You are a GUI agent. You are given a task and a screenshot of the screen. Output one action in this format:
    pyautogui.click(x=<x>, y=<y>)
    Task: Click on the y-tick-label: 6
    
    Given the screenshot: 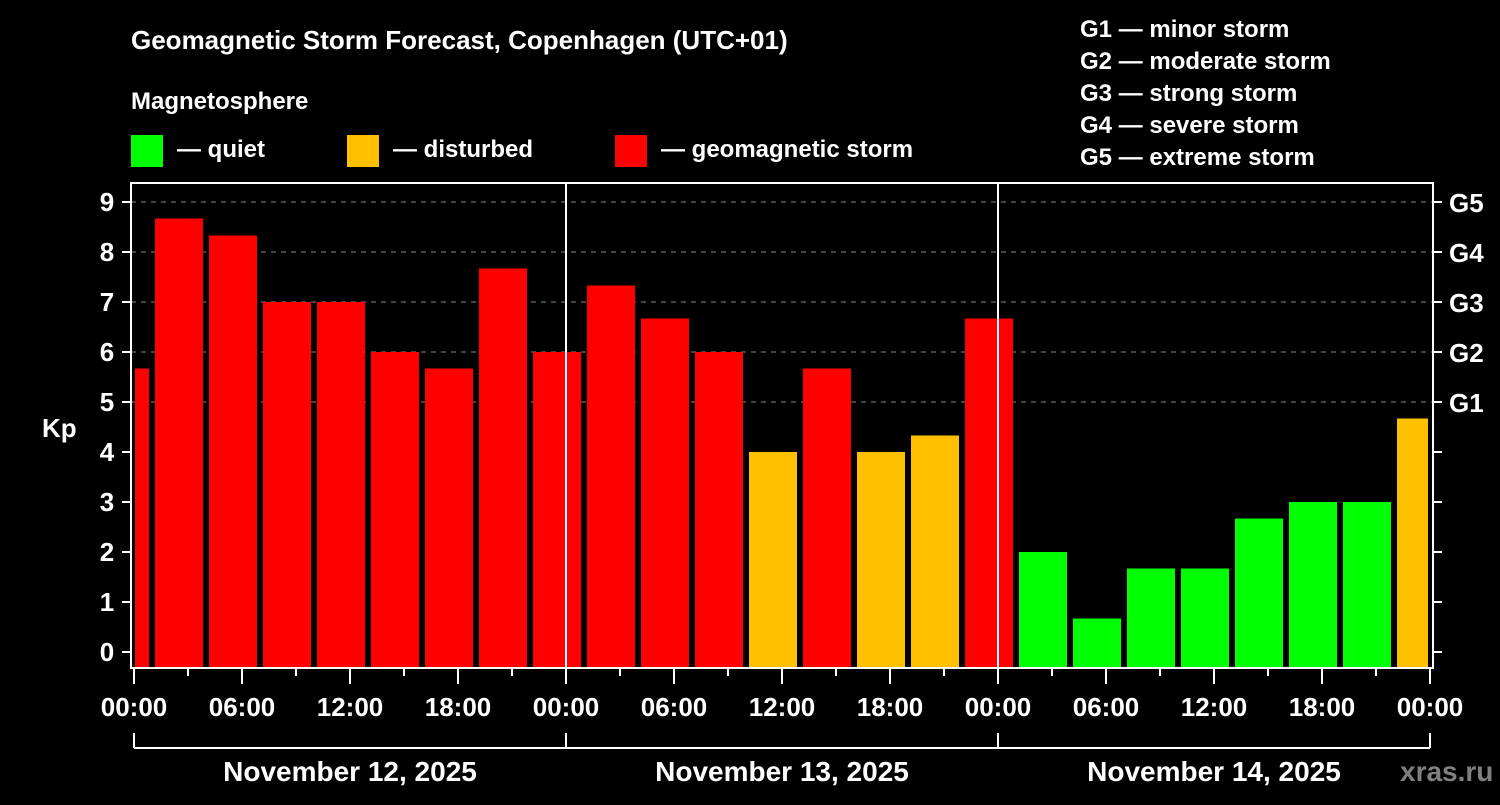 What is the action you would take?
    pyautogui.click(x=107, y=352)
    